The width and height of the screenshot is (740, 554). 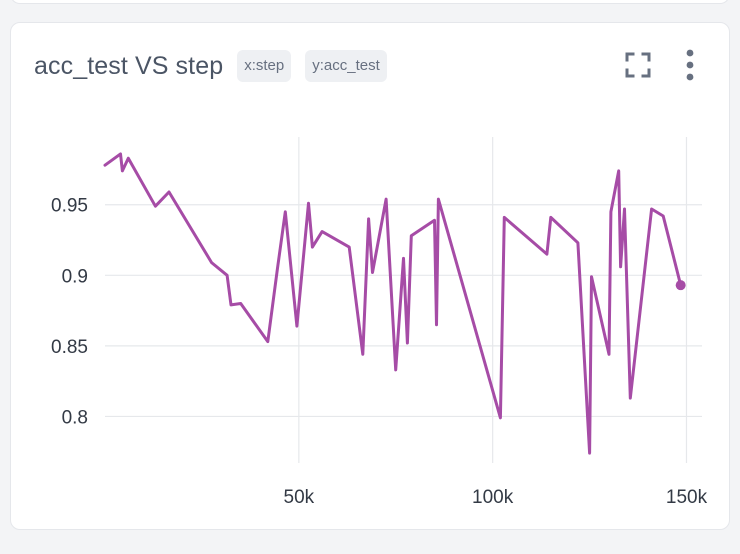 What do you see at coordinates (69, 206) in the screenshot?
I see `y-tick-label: 0.95` at bounding box center [69, 206].